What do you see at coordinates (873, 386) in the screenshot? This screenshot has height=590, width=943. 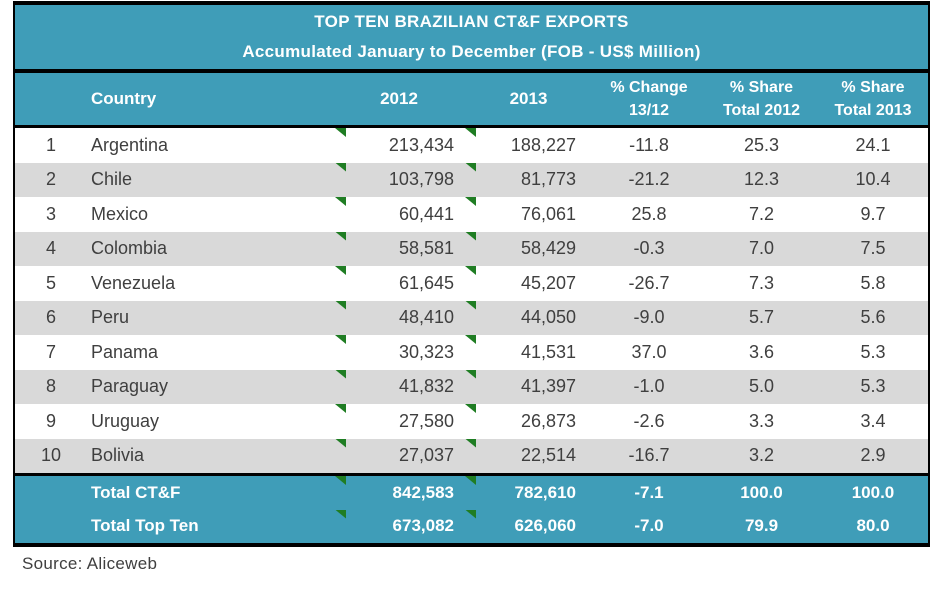 I see `share-2013-cell: 5.3` at bounding box center [873, 386].